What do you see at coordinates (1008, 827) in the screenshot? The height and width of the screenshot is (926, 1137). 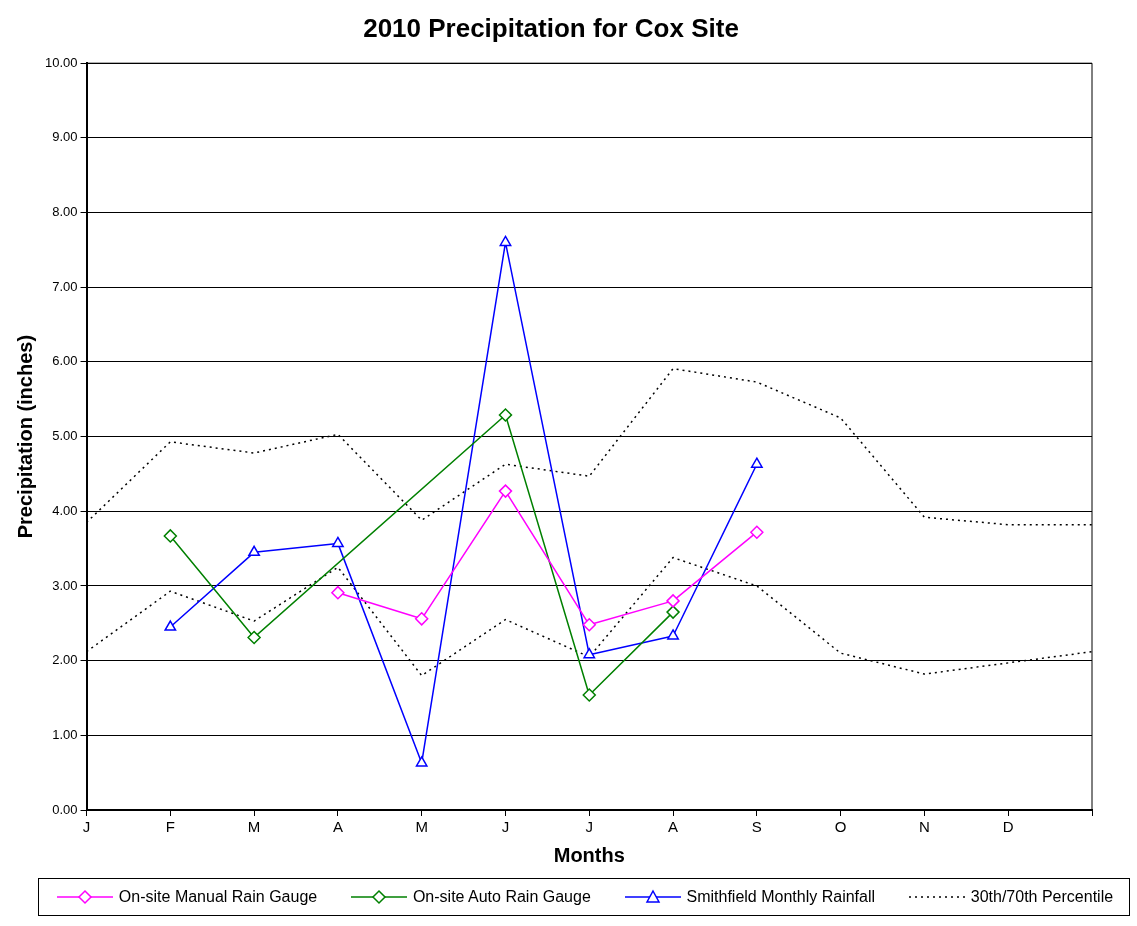 I see `x-tick-label: D` at bounding box center [1008, 827].